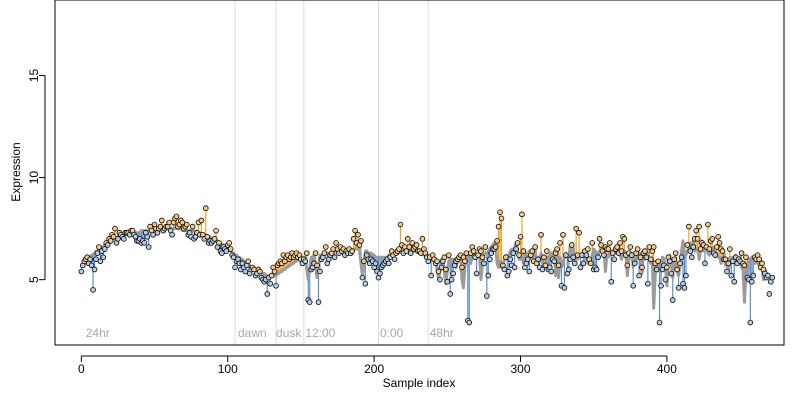 This screenshot has width=800, height=405. What do you see at coordinates (81, 369) in the screenshot?
I see `x-tick-label: 0` at bounding box center [81, 369].